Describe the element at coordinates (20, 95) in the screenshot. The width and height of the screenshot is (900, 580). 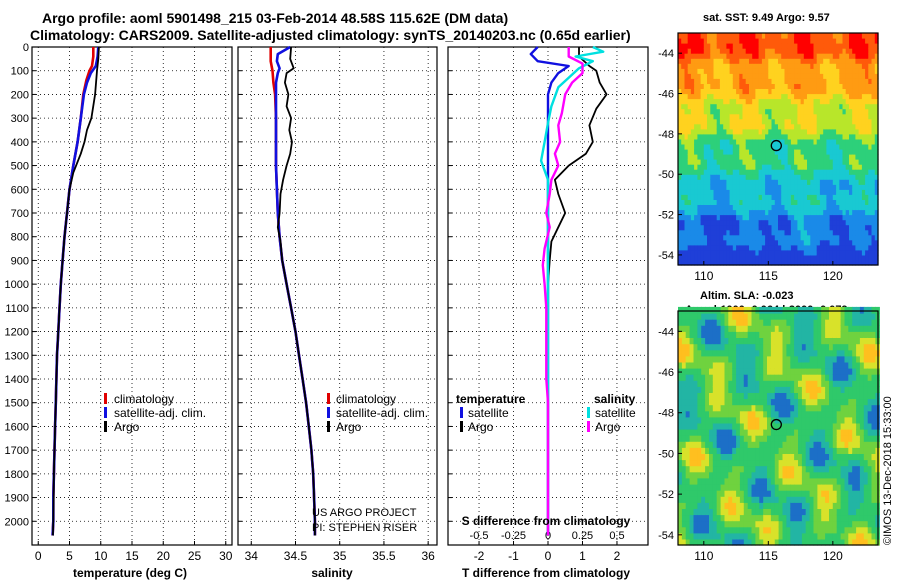
I see `y-tick-label: 200` at that location.